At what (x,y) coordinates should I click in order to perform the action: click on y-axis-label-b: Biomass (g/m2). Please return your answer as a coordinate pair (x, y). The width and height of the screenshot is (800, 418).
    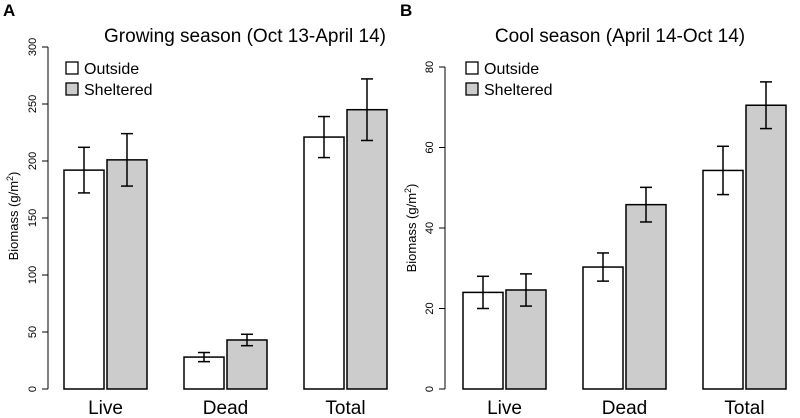
    Looking at the image, I should click on (411, 228).